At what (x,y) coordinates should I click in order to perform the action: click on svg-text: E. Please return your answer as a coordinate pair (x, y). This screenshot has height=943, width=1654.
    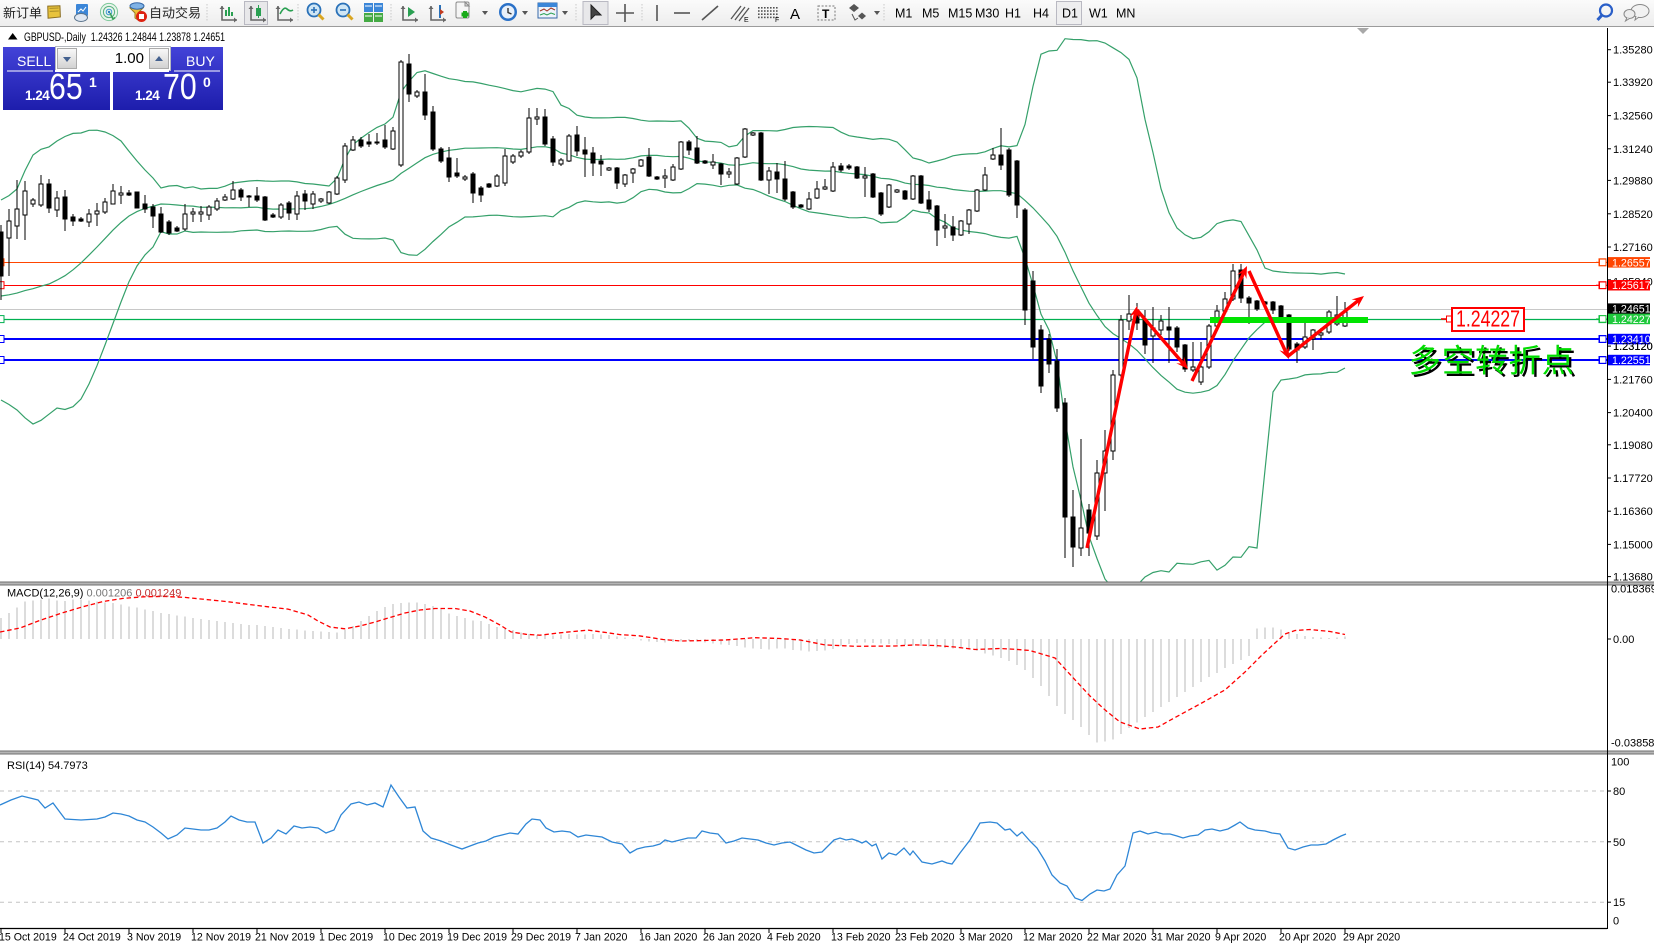
    Looking at the image, I should click on (746, 20).